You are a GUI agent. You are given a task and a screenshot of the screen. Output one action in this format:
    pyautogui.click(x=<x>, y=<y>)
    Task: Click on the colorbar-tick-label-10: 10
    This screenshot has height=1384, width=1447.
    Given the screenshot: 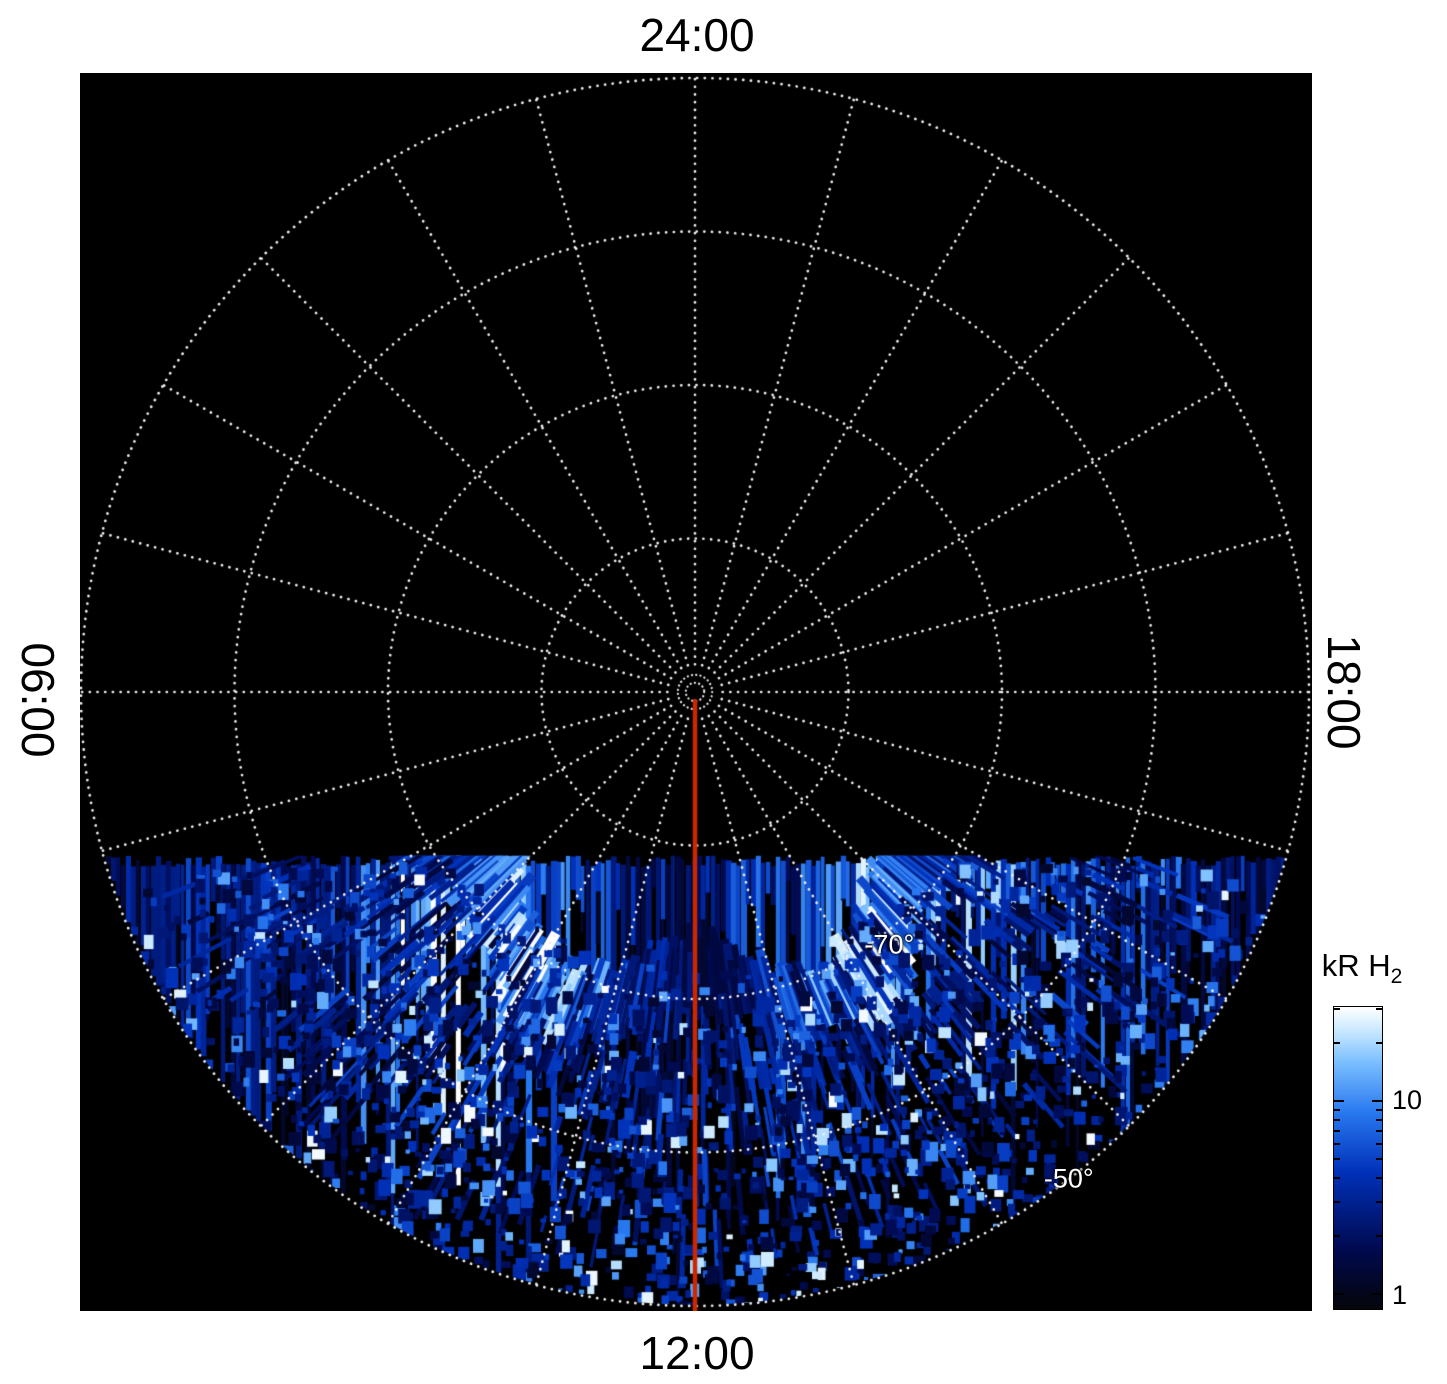 What is the action you would take?
    pyautogui.click(x=1407, y=1100)
    